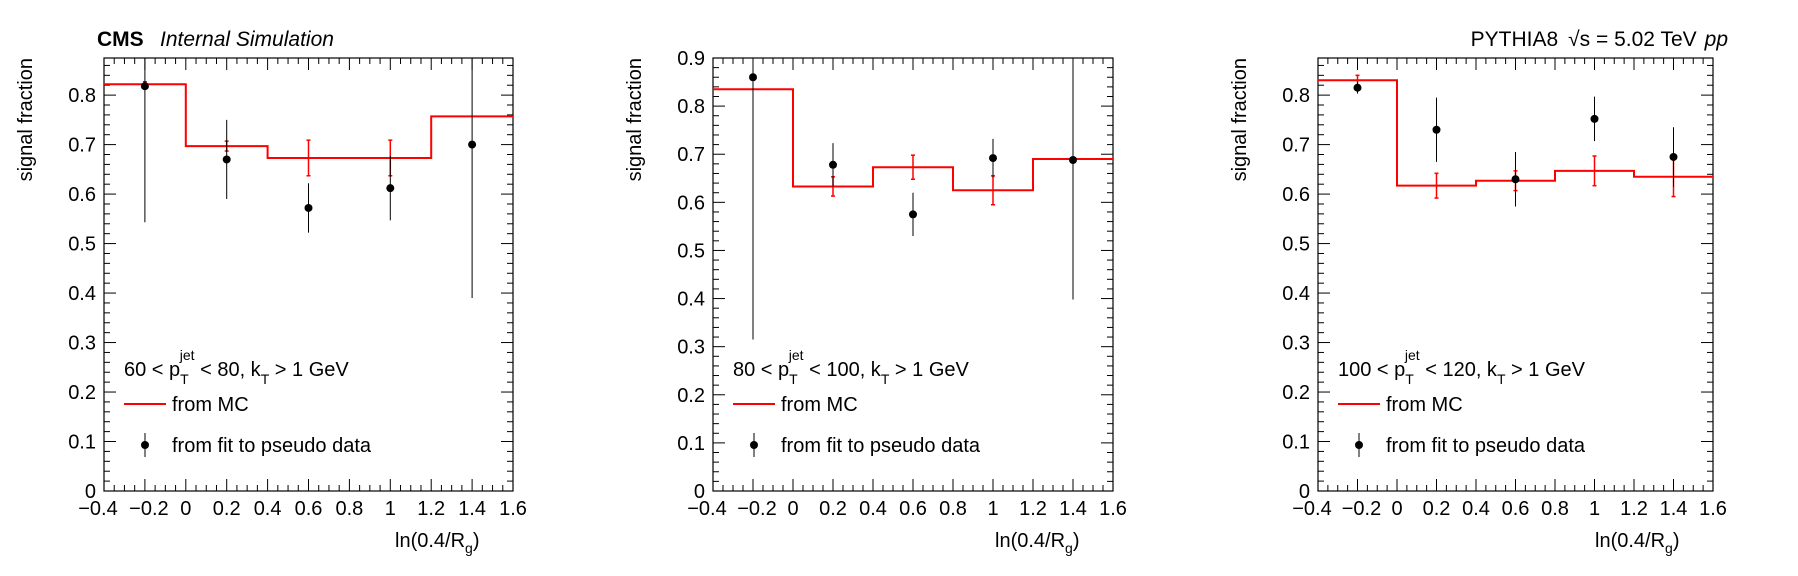 The width and height of the screenshot is (1798, 576). What do you see at coordinates (843, 370) in the screenshot?
I see `label-kt-prefix: < 100, k` at bounding box center [843, 370].